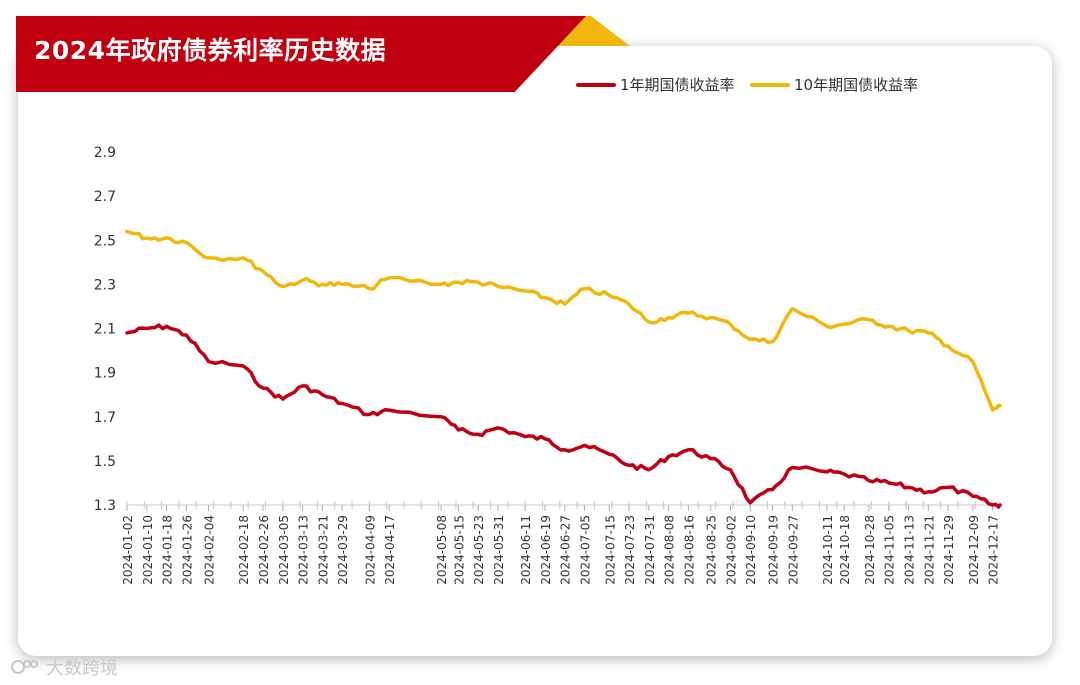 Image resolution: width=1080 pixels, height=685 pixels. What do you see at coordinates (890, 550) in the screenshot?
I see `x-tick-label: 2024-11-05` at bounding box center [890, 550].